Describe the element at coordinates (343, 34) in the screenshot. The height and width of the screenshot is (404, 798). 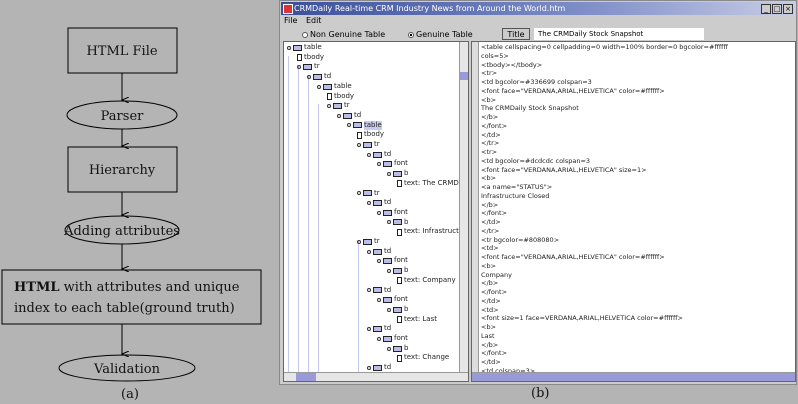
I see `radio-non-genuine-table: Non Genuine Table` at that location.